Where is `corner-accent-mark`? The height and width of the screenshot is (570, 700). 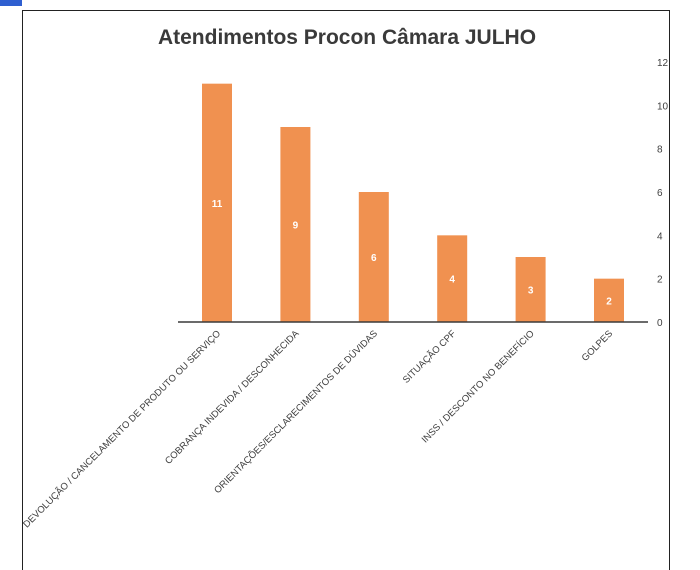
corner-accent-mark is located at coordinates (11, 3).